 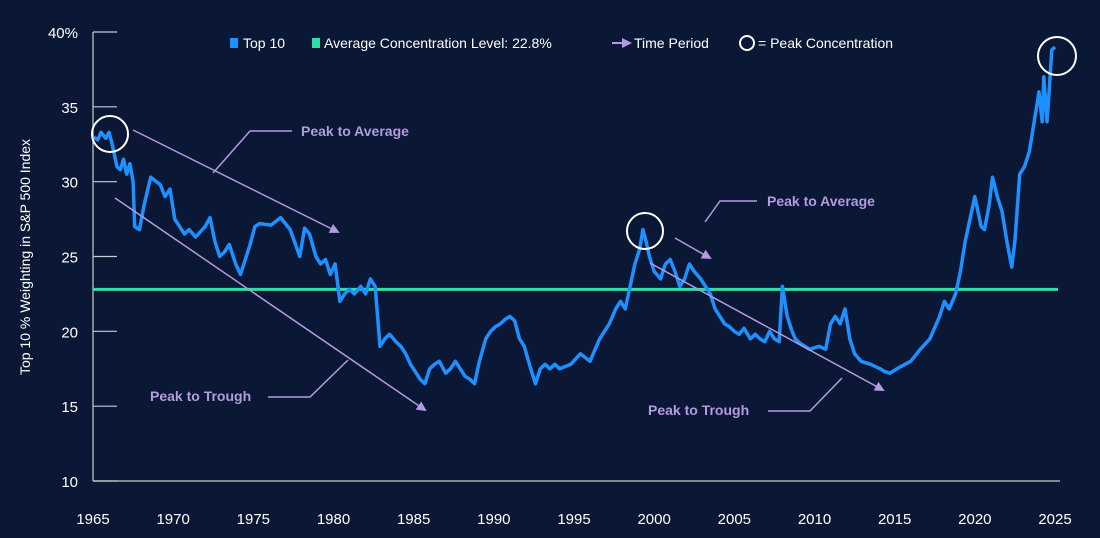 I want to click on peak-circle-1965, so click(x=110, y=134).